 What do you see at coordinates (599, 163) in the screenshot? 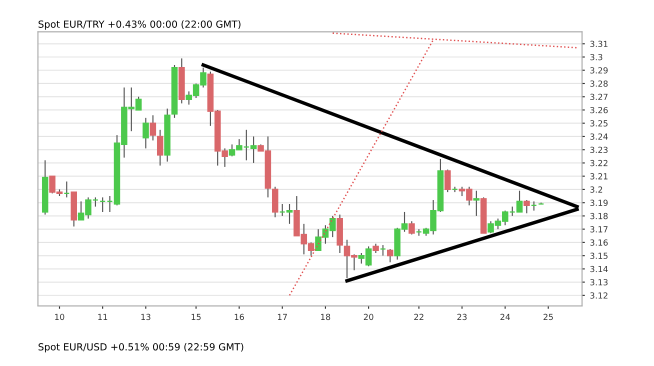
I see `y-tick-label: 3.22` at bounding box center [599, 163].